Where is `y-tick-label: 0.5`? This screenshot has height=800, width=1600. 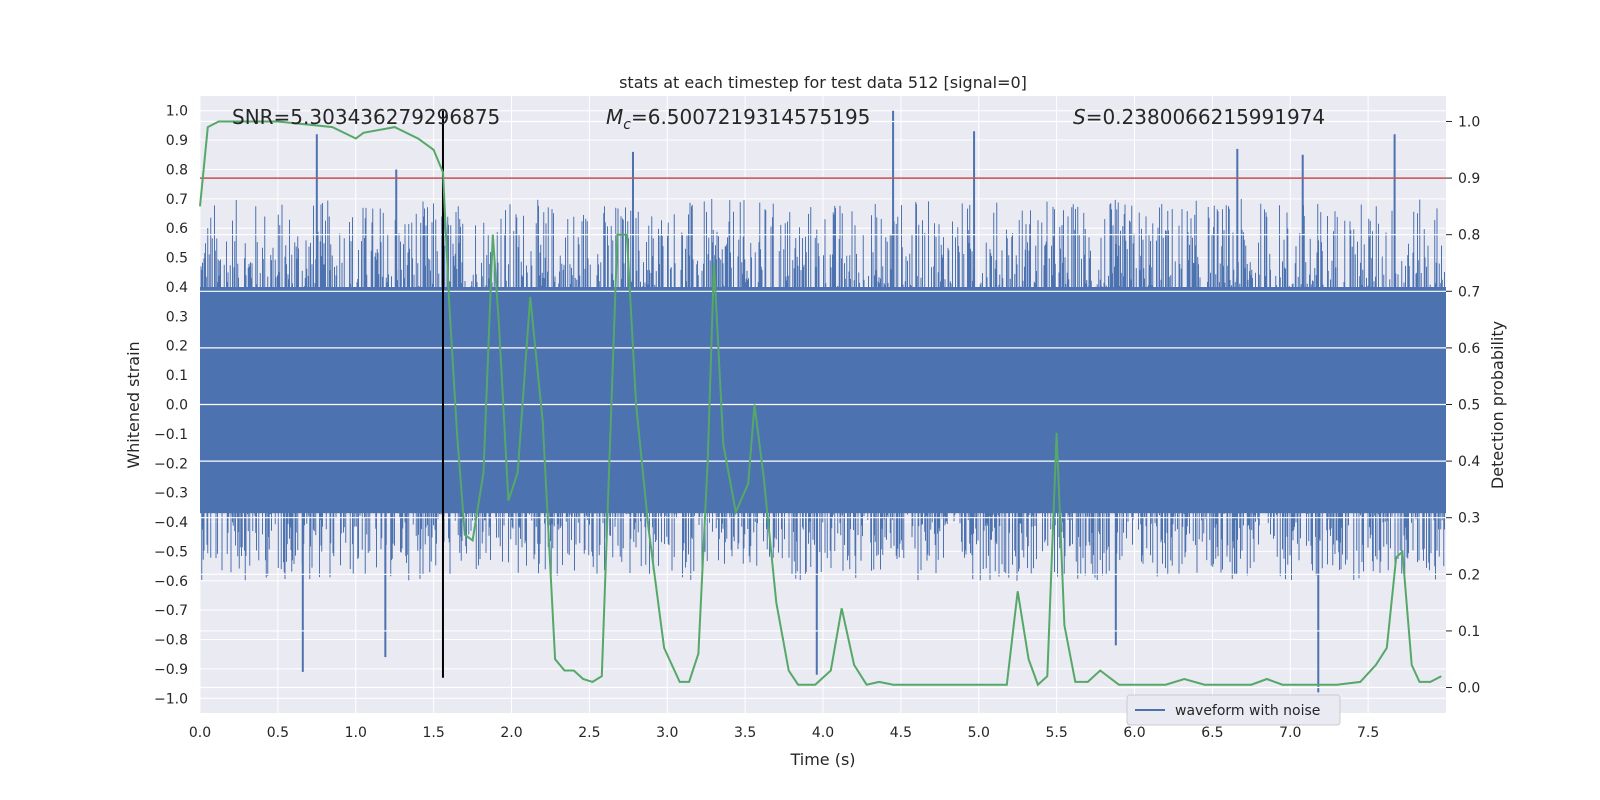
y-tick-label: 0.5 is located at coordinates (177, 259).